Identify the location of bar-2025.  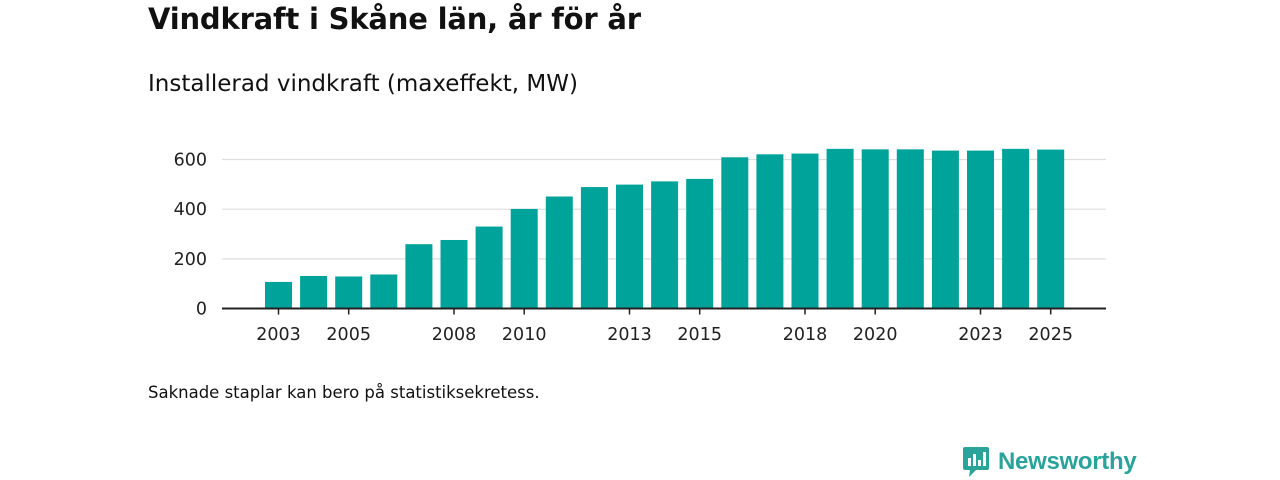
(1051, 229).